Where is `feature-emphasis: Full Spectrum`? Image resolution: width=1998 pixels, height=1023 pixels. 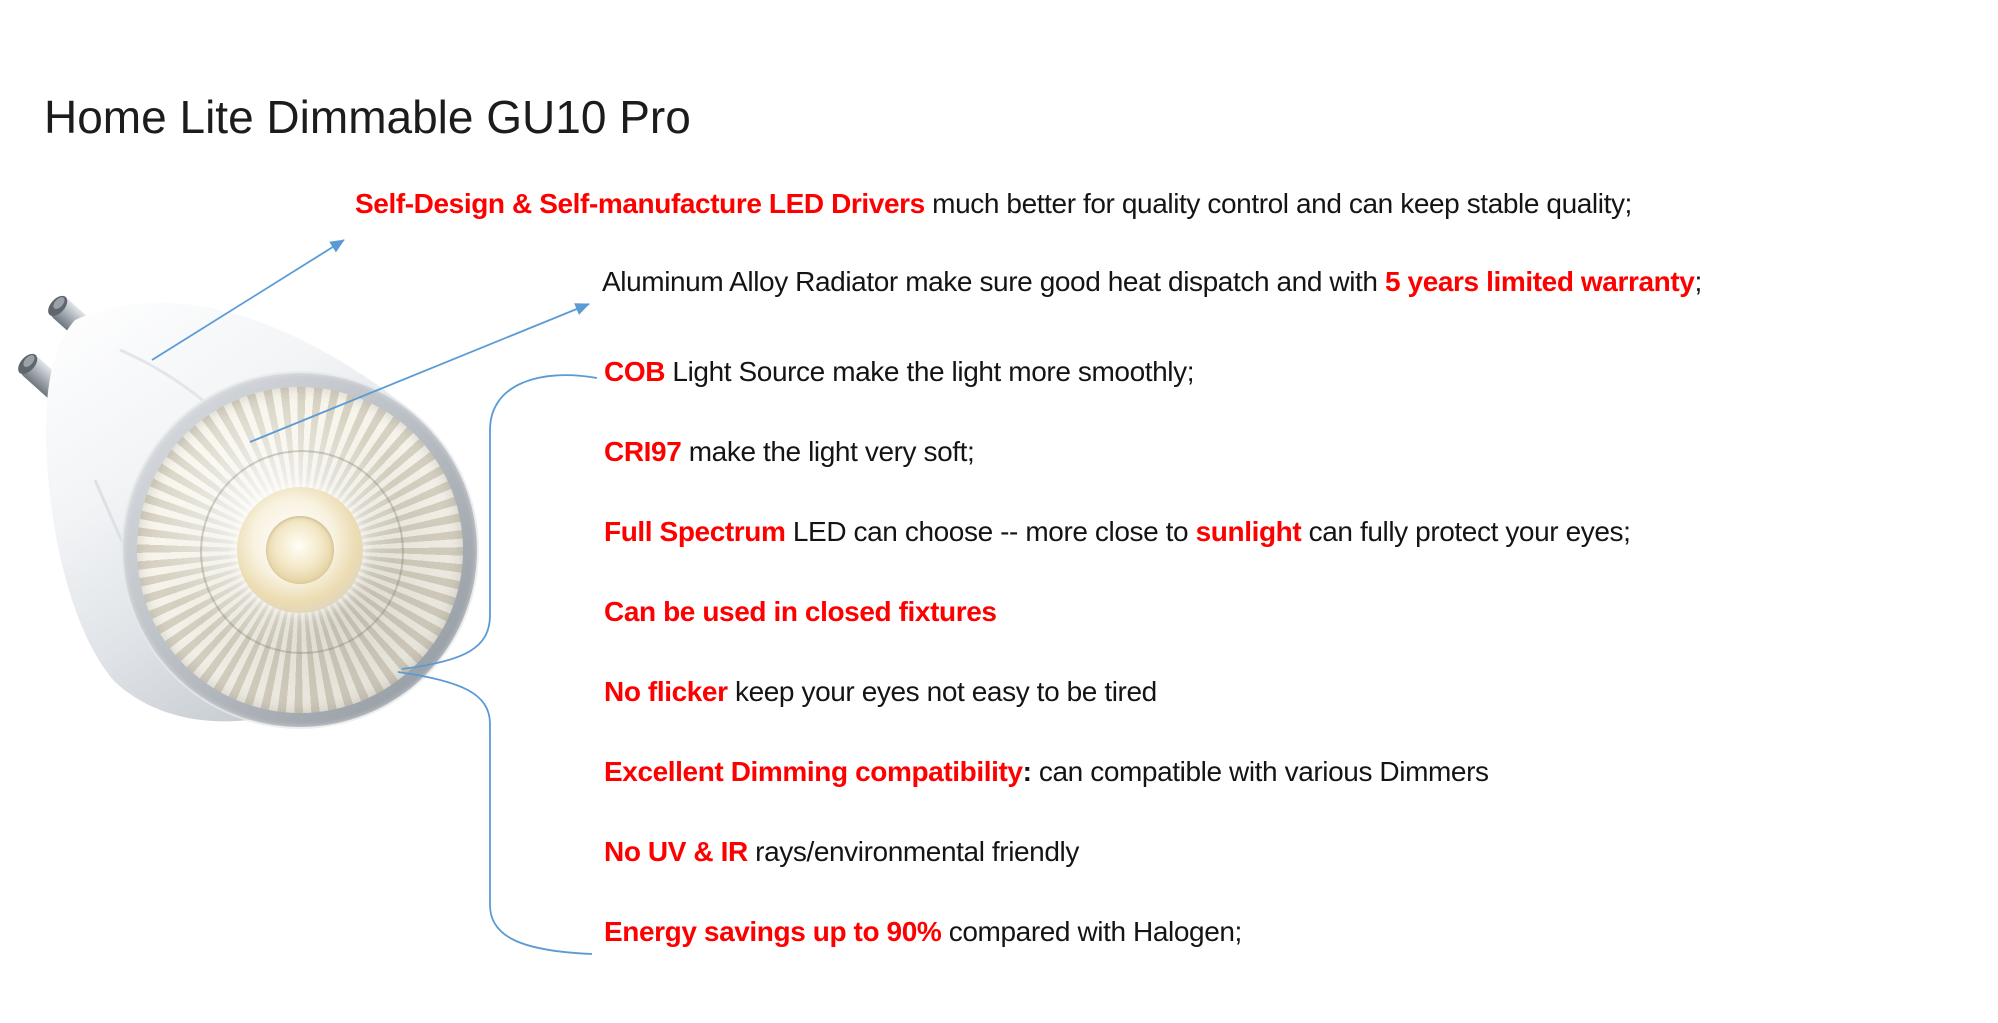
feature-emphasis: Full Spectrum is located at coordinates (695, 531).